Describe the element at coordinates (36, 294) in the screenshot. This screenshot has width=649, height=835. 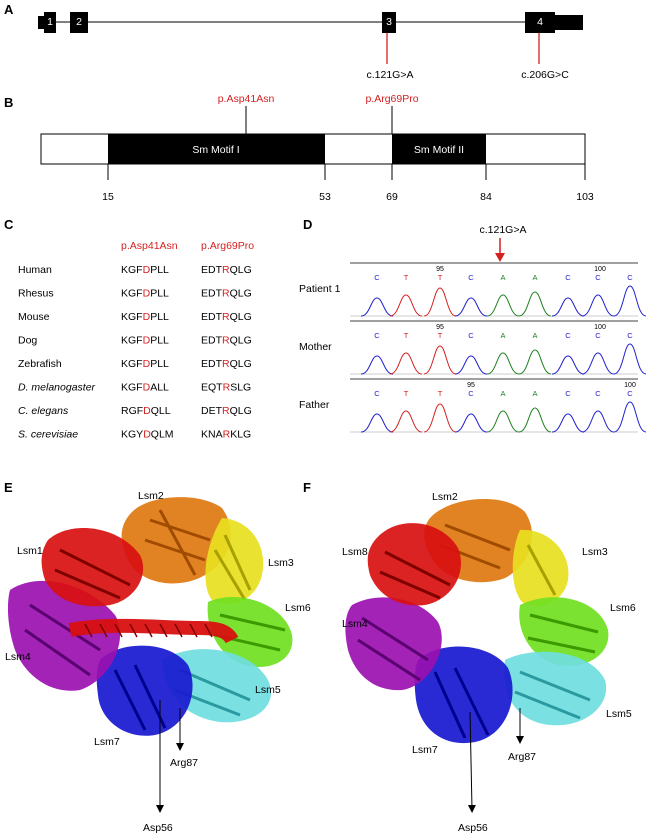
I see `species-label: Rhesus` at that location.